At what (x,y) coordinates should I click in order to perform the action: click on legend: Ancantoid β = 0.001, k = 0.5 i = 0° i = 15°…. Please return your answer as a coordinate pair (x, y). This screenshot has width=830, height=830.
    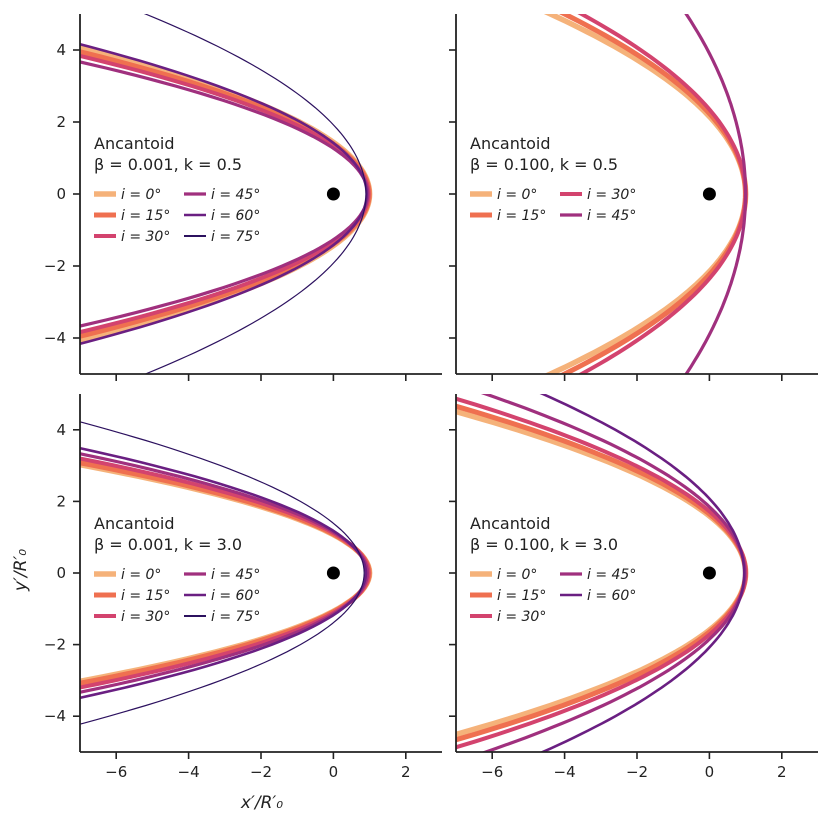
    Looking at the image, I should click on (177, 189).